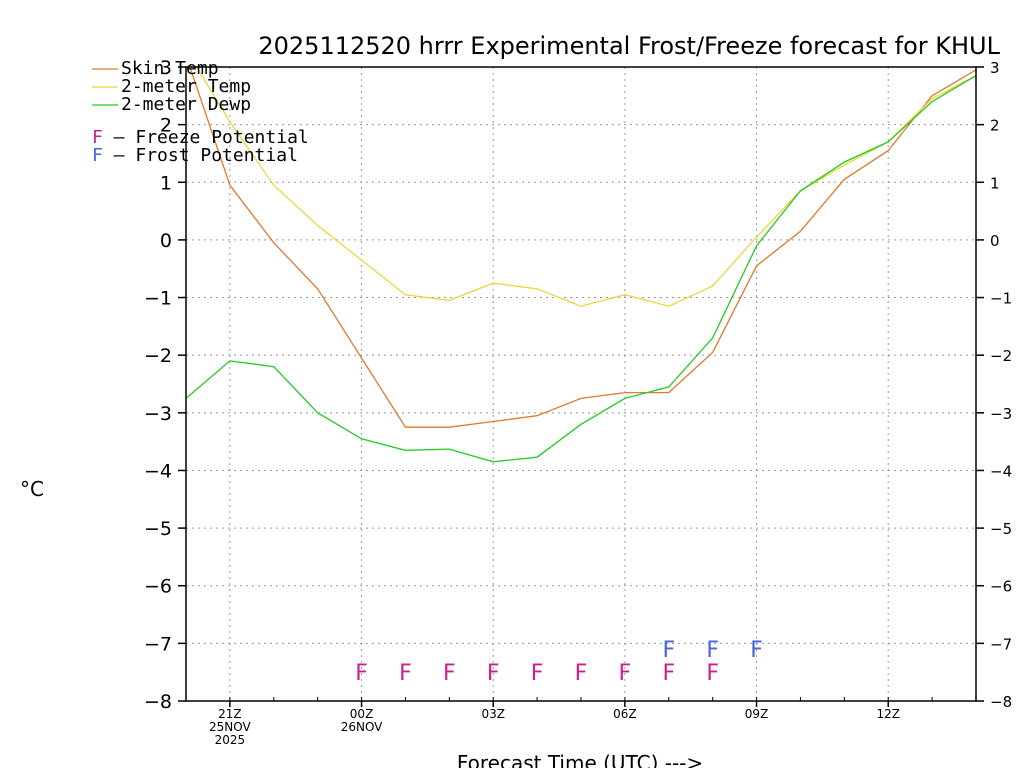 The width and height of the screenshot is (1024, 768). Describe the element at coordinates (186, 86) in the screenshot. I see `legend-label: 2-meter Temp` at that location.